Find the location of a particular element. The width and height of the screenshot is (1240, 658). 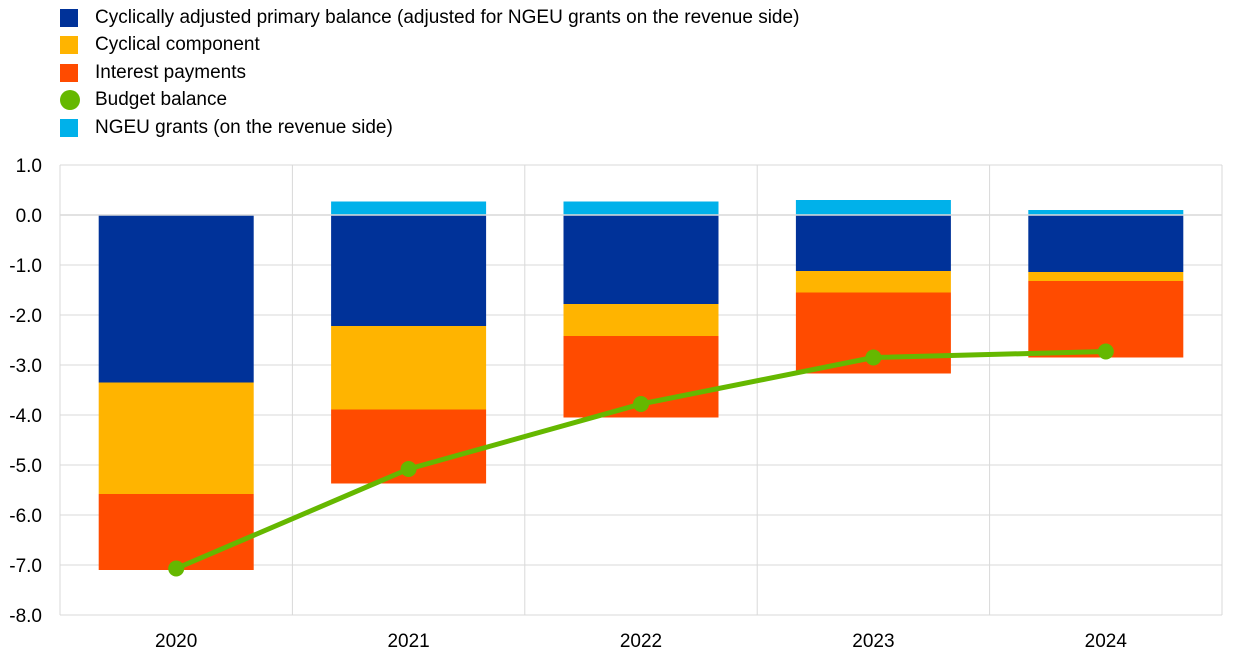

x-tick-label-2022: 2022 is located at coordinates (641, 641).